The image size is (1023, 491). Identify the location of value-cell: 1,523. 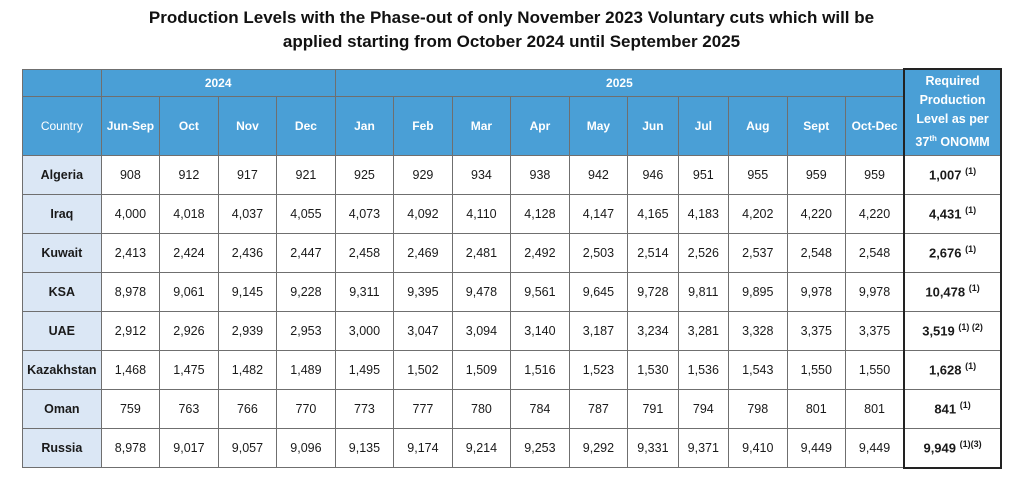
(598, 369).